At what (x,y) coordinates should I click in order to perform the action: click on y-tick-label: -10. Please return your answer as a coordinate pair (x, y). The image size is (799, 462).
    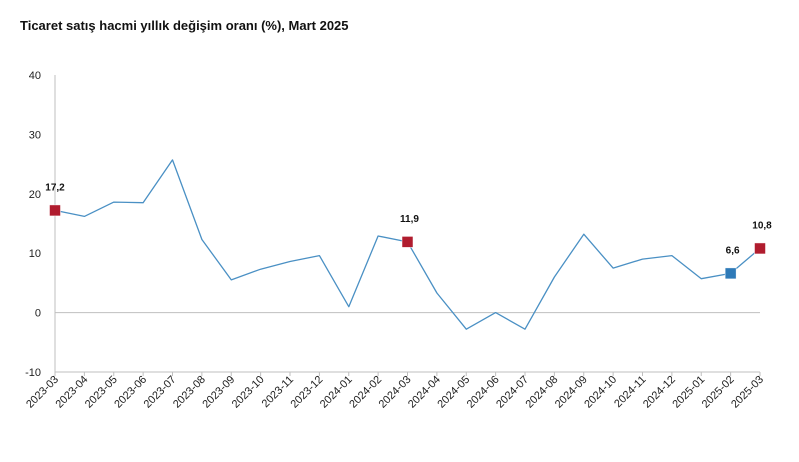
    Looking at the image, I should click on (33, 373).